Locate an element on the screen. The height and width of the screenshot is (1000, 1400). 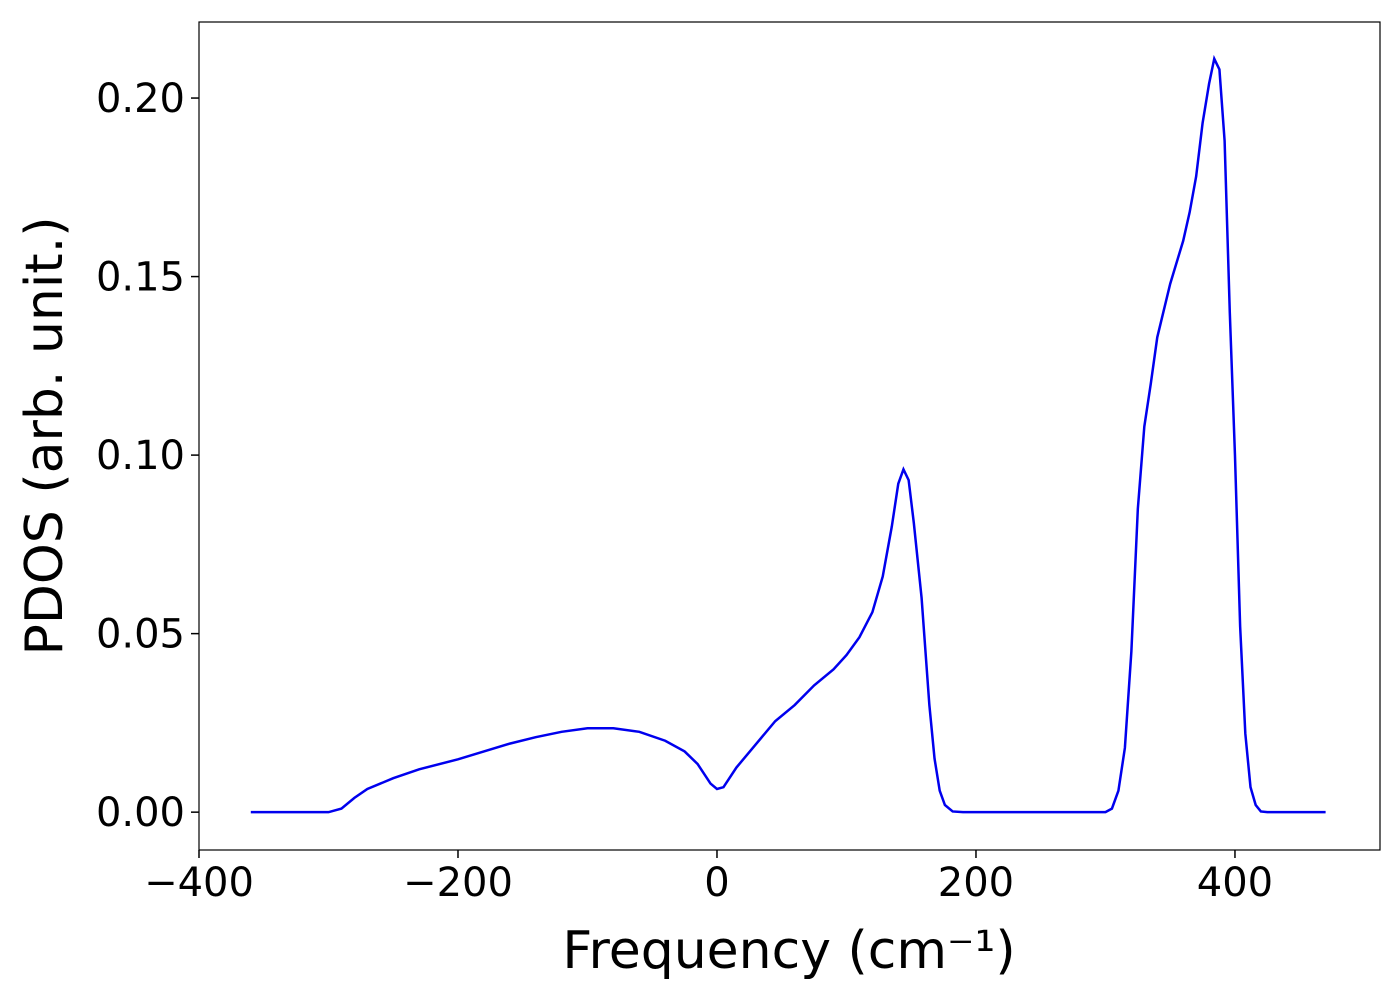
y-tick-label: 0.05 is located at coordinates (140, 635).